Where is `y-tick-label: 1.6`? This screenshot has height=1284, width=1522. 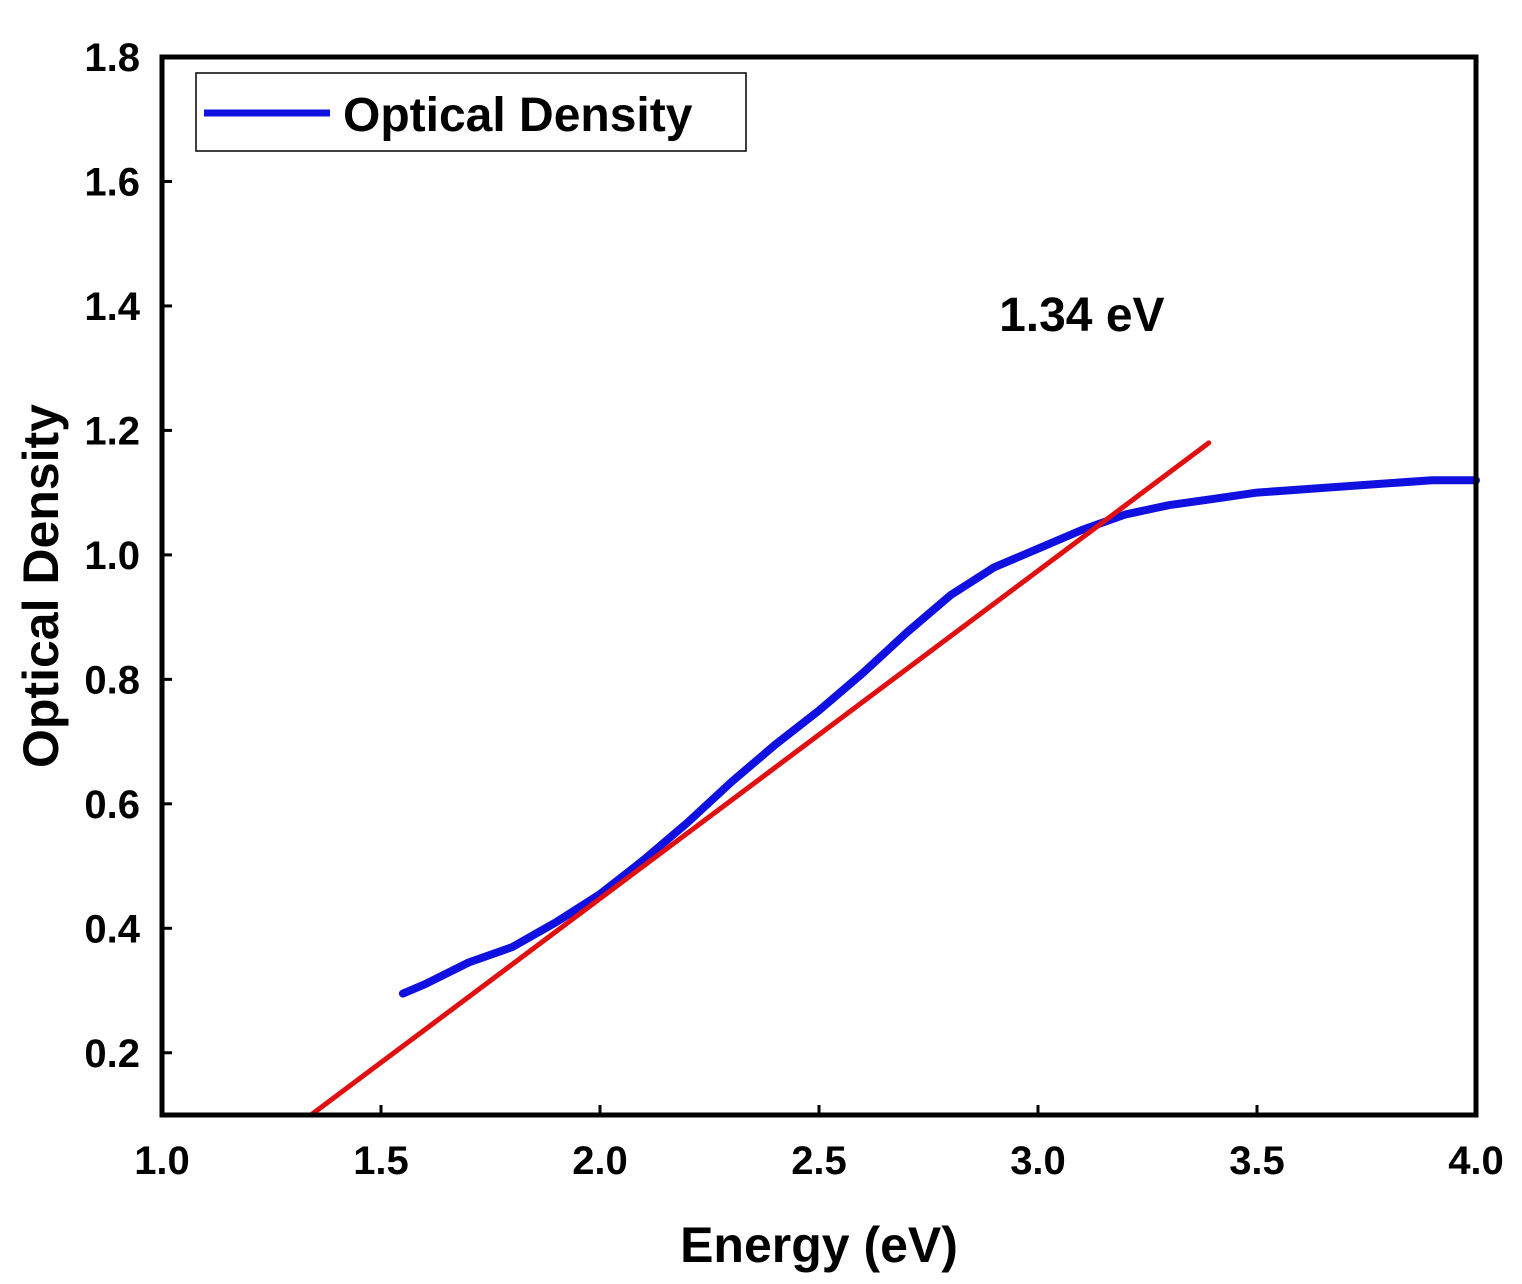
y-tick-label: 1.6 is located at coordinates (112, 182).